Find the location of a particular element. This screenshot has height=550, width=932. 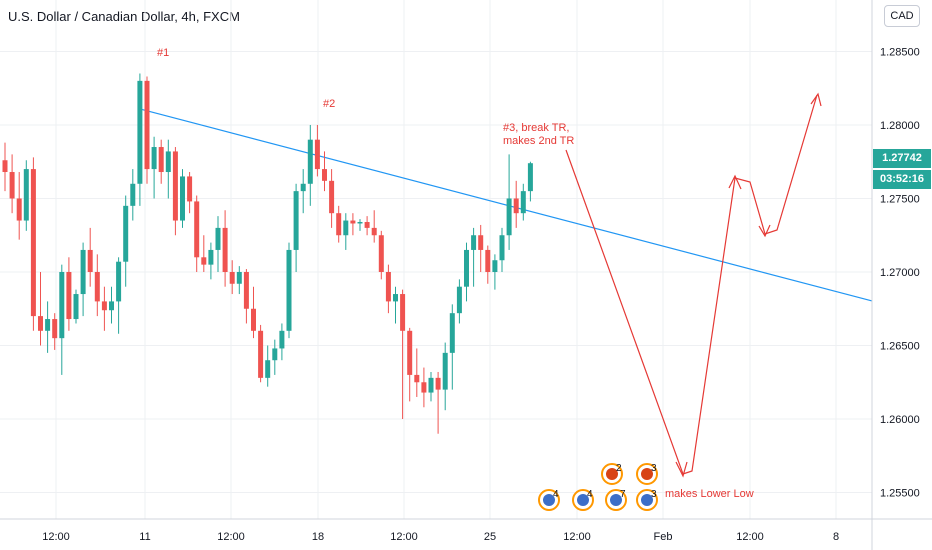

event-flag-icon: 7 is located at coordinates (616, 500).